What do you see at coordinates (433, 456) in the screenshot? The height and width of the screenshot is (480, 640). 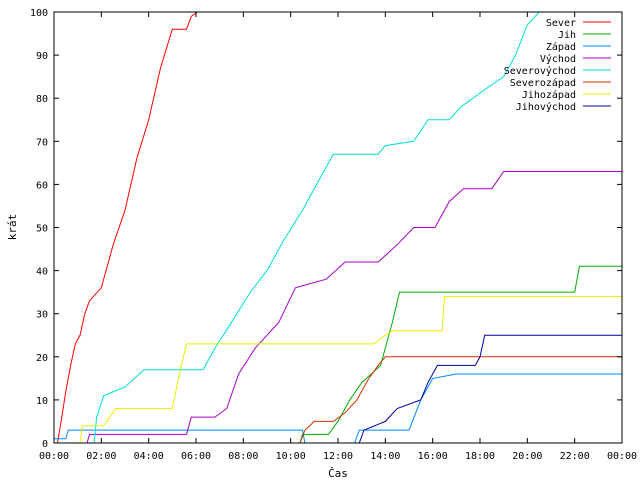 I see `x-tick-label: 16:00` at bounding box center [433, 456].